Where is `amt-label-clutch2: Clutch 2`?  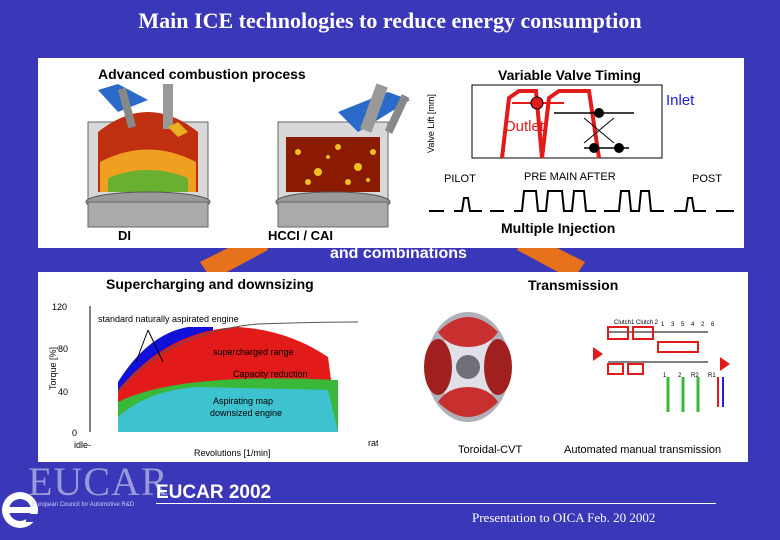
amt-label-clutch2: Clutch 2 is located at coordinates (647, 323).